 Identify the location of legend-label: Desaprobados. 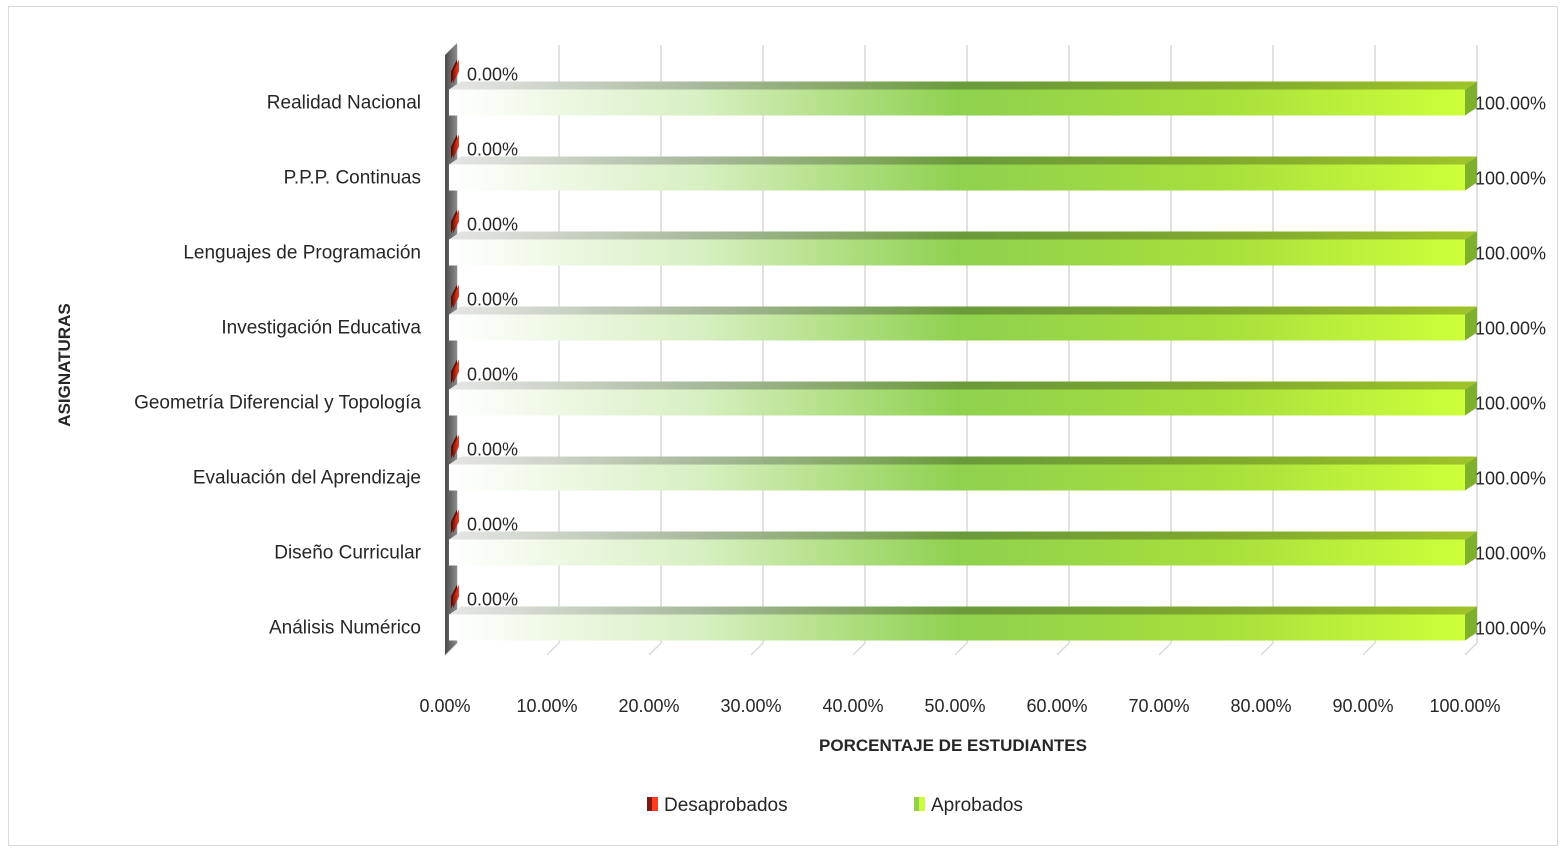
(726, 805).